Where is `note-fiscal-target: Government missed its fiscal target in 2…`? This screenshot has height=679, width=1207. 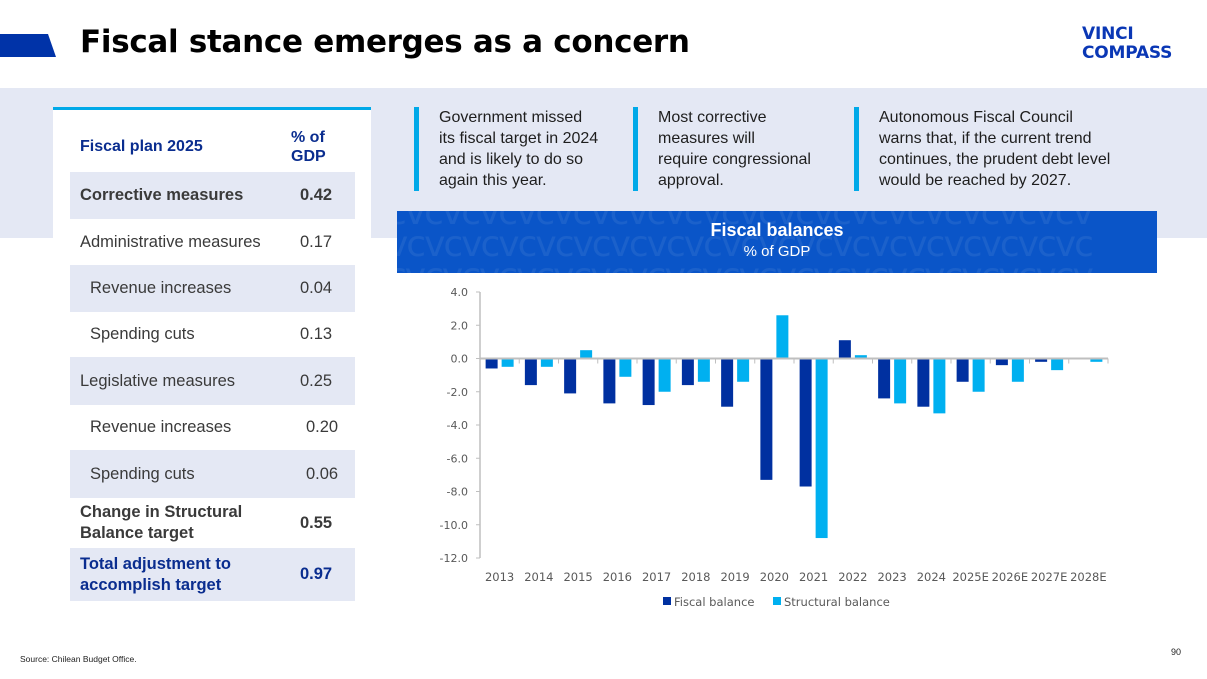 note-fiscal-target: Government missed its fiscal target in 2… is located at coordinates (519, 149).